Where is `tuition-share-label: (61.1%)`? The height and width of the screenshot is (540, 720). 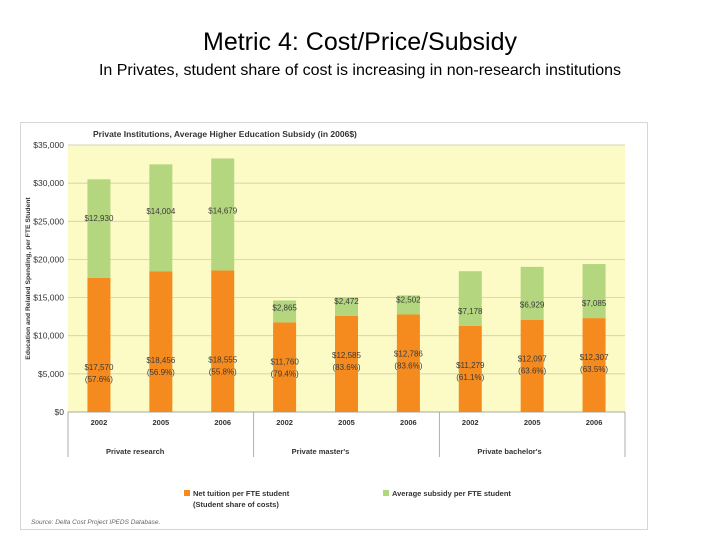
tuition-share-label: (61.1%) is located at coordinates (470, 377).